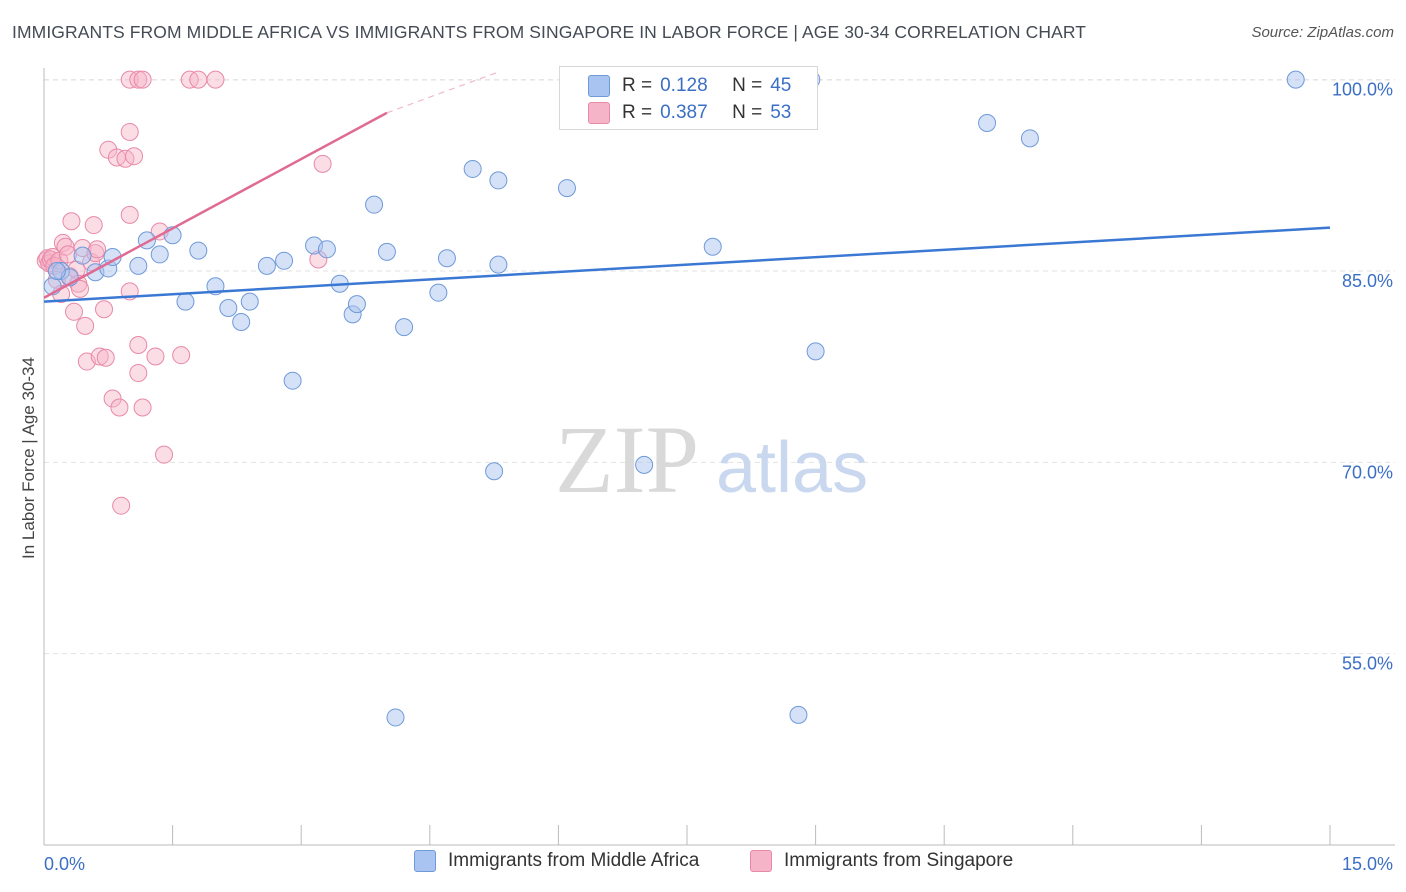 The width and height of the screenshot is (1406, 892). Describe the element at coordinates (761, 861) in the screenshot. I see `bottom-legend-swatch-pink` at that location.